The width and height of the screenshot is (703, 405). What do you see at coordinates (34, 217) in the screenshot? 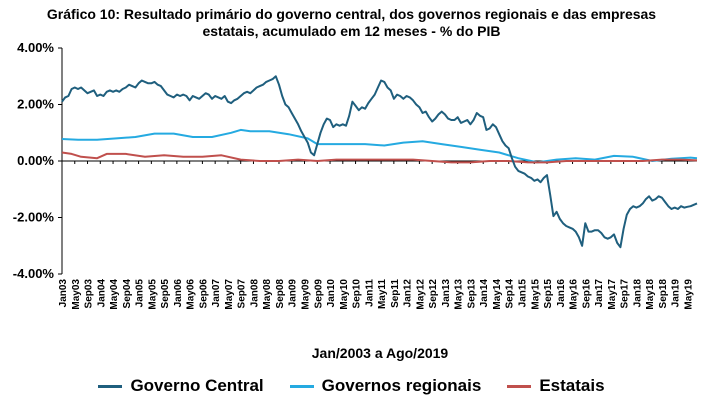
I see `y-tick-label: -2.00%` at bounding box center [34, 217].